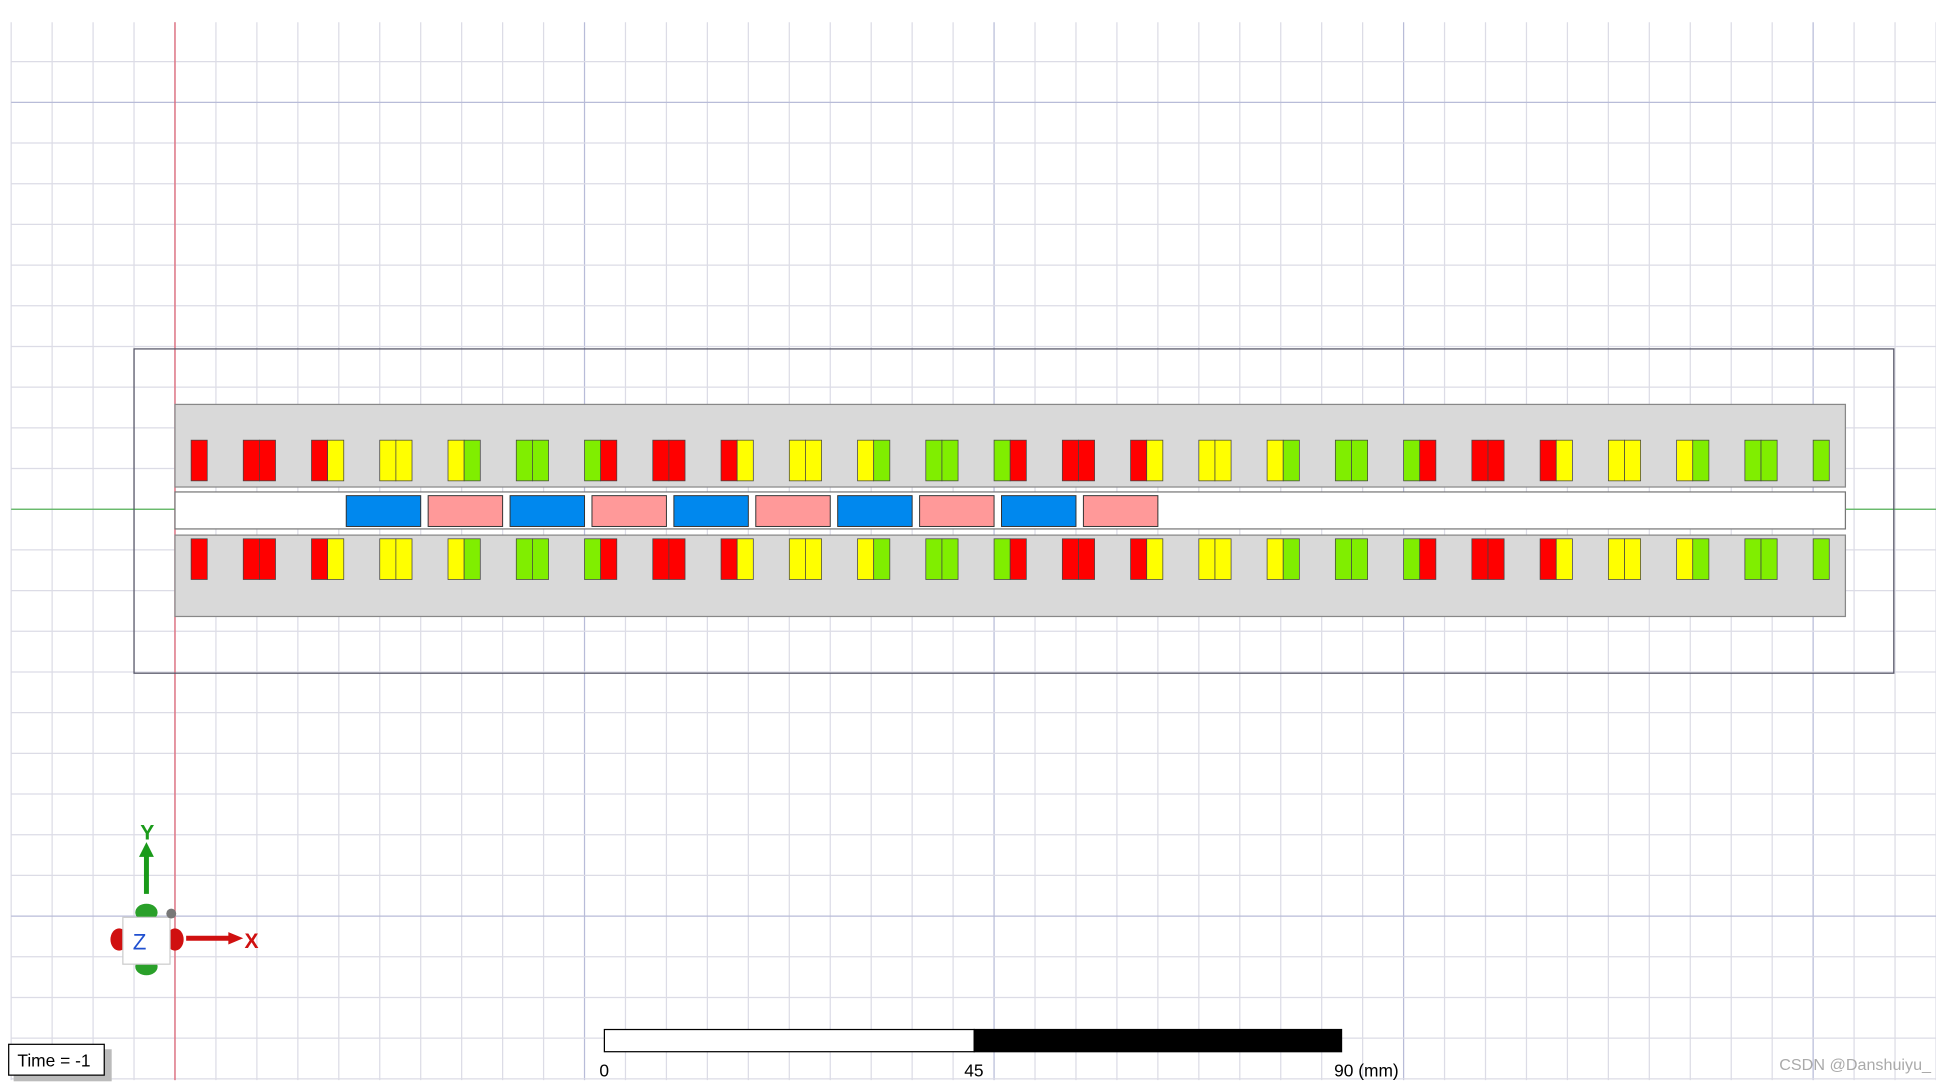 This screenshot has height=1090, width=1936. What do you see at coordinates (171, 913) in the screenshot?
I see `origin-dot` at bounding box center [171, 913].